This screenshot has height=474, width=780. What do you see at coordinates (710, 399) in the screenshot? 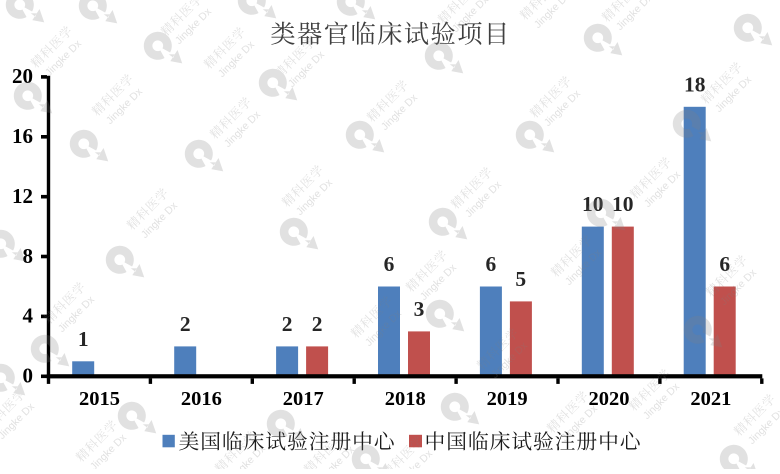
I see `svg-text: 2021` at bounding box center [710, 399].